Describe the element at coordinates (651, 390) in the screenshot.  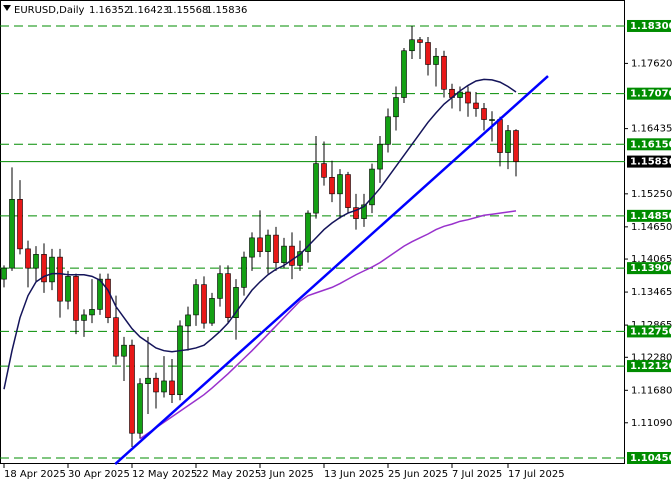
I see `y-tick-label: 1.11680` at that location.